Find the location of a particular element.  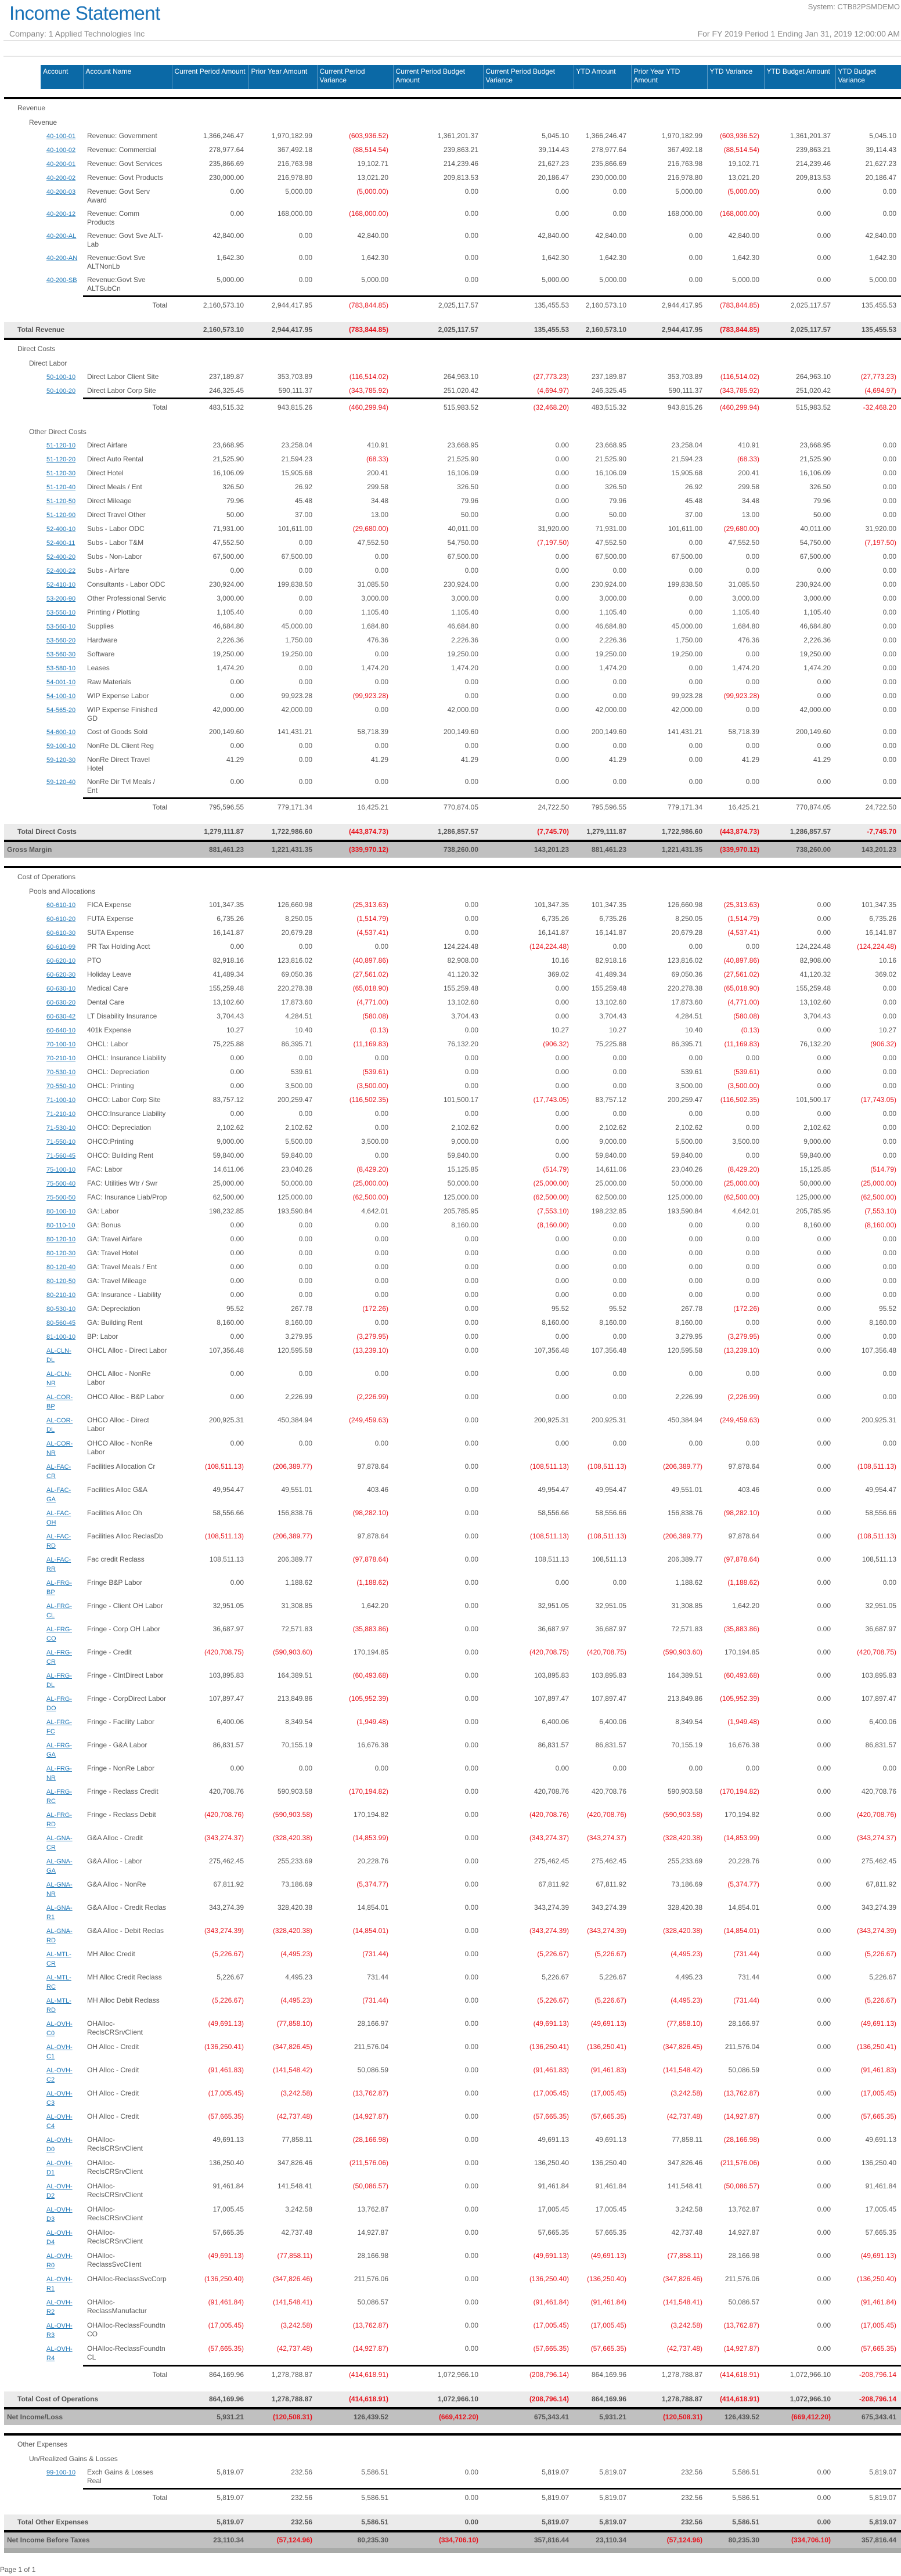

account-link: AL-MTL-CR is located at coordinates (58, 1959).